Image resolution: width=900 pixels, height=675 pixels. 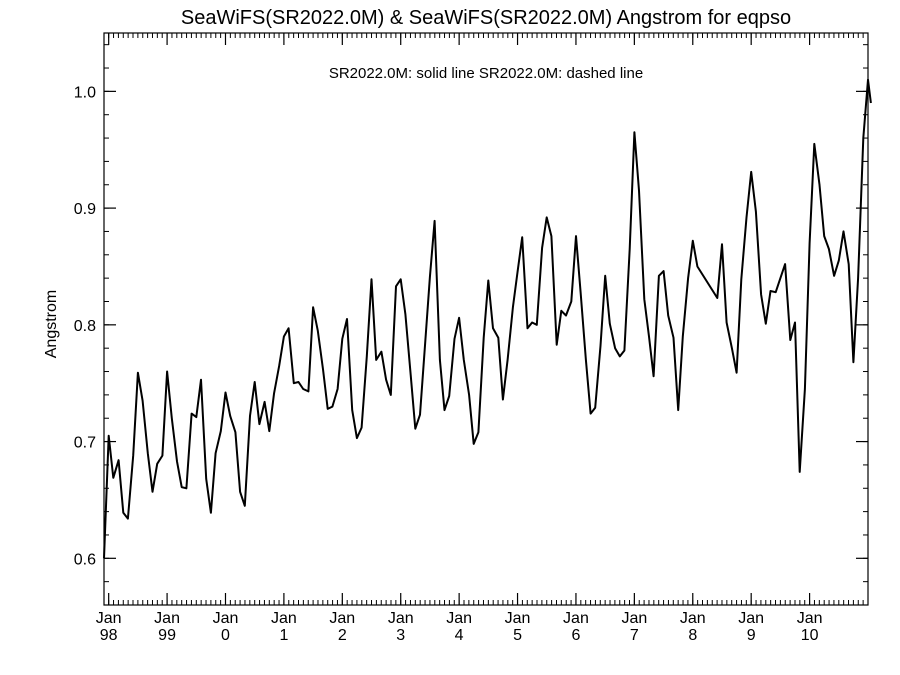 What do you see at coordinates (634, 635) in the screenshot?
I see `x-tick-label-year: 7` at bounding box center [634, 635].